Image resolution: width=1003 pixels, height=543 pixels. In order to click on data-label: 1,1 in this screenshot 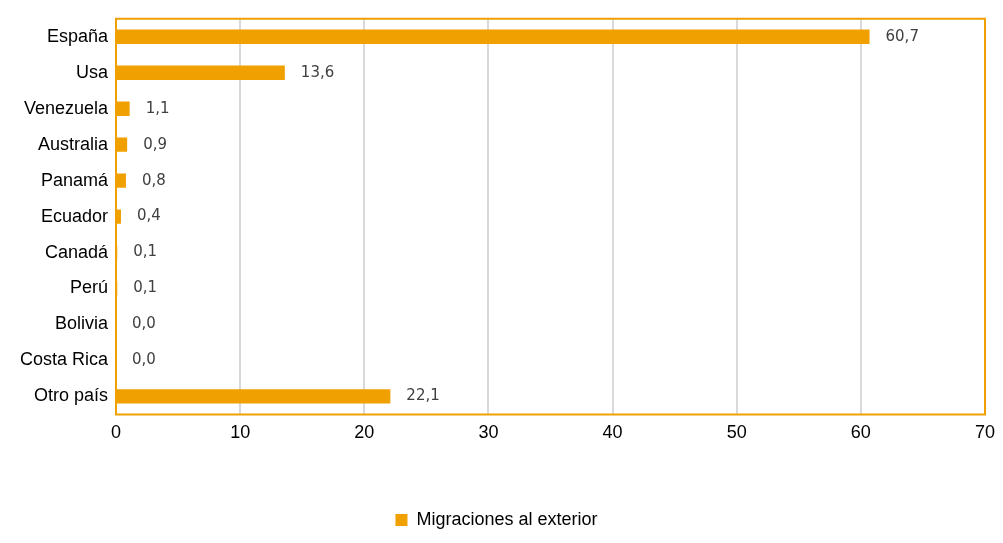, I will do `click(157, 107)`.